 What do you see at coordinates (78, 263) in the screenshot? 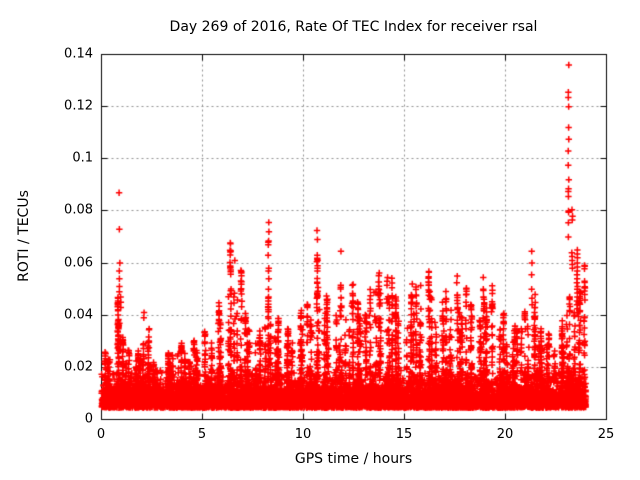
I see `y-tick-label: 0.06` at bounding box center [78, 263].